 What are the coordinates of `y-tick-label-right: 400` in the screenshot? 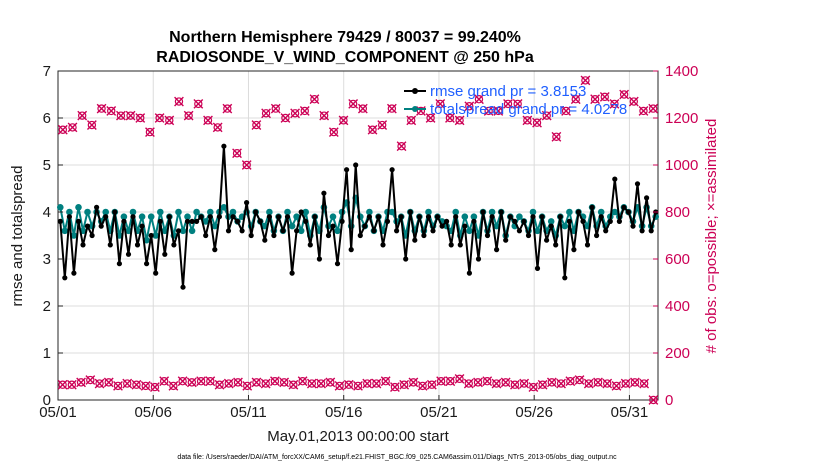 It's located at (677, 306).